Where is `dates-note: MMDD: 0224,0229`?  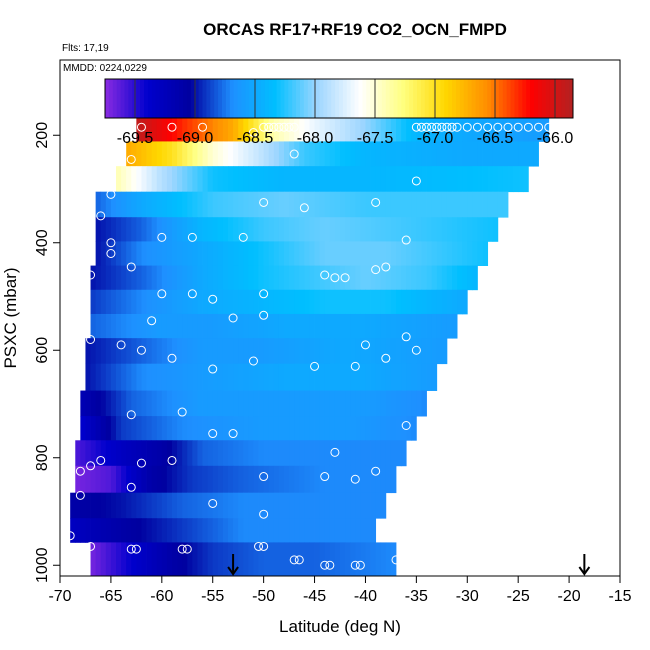 dates-note: MMDD: 0224,0229 is located at coordinates (105, 68).